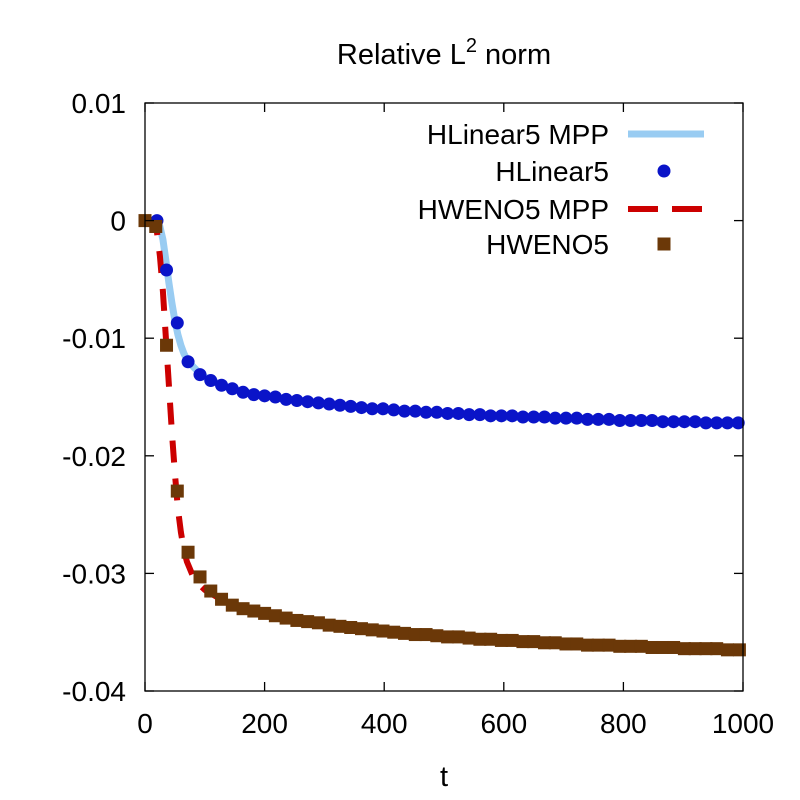  I want to click on x-axis-label: t, so click(444, 777).